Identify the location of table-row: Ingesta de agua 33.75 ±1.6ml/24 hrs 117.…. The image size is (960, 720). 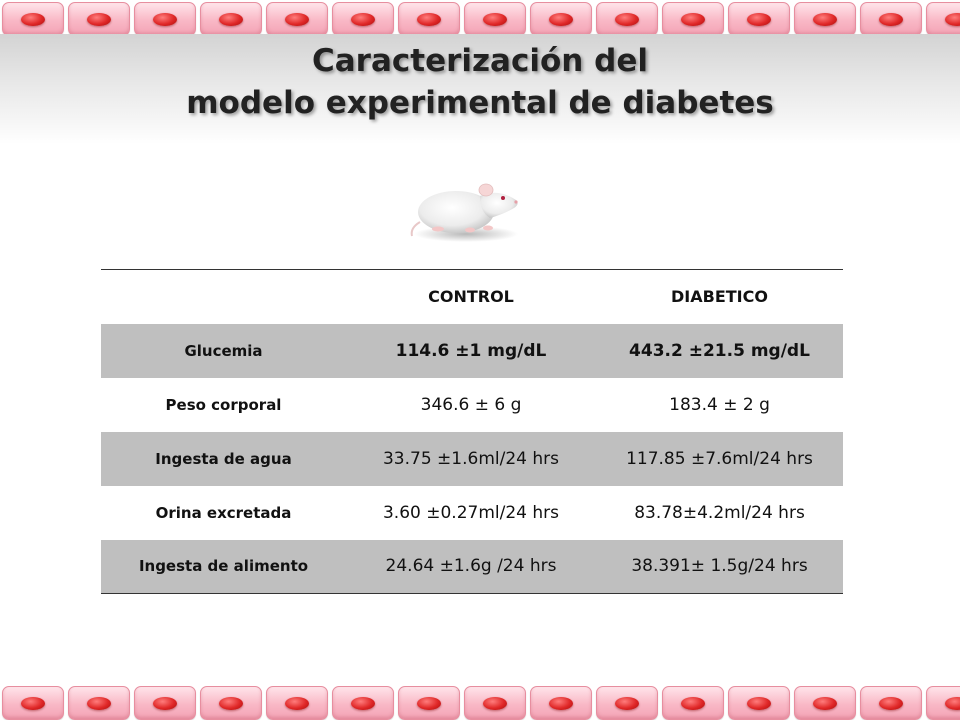
(472, 458).